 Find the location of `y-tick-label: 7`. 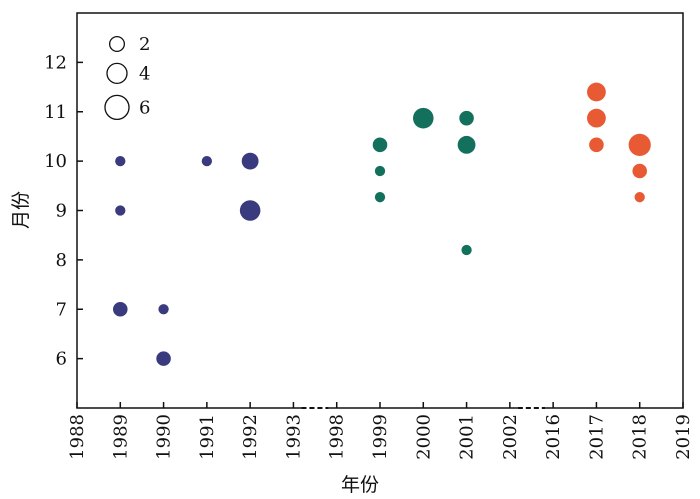

y-tick-label: 7 is located at coordinates (61, 309).